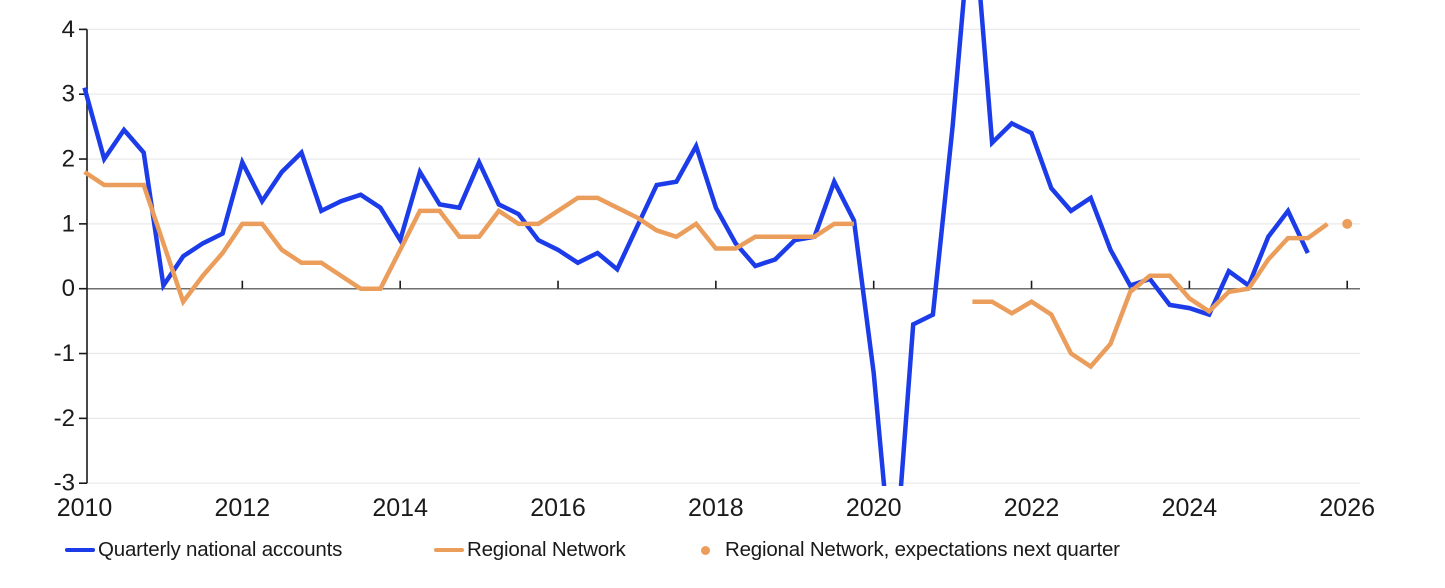 The height and width of the screenshot is (588, 1445). What do you see at coordinates (80, 550) in the screenshot?
I see `legend-line-swatch-blue` at bounding box center [80, 550].